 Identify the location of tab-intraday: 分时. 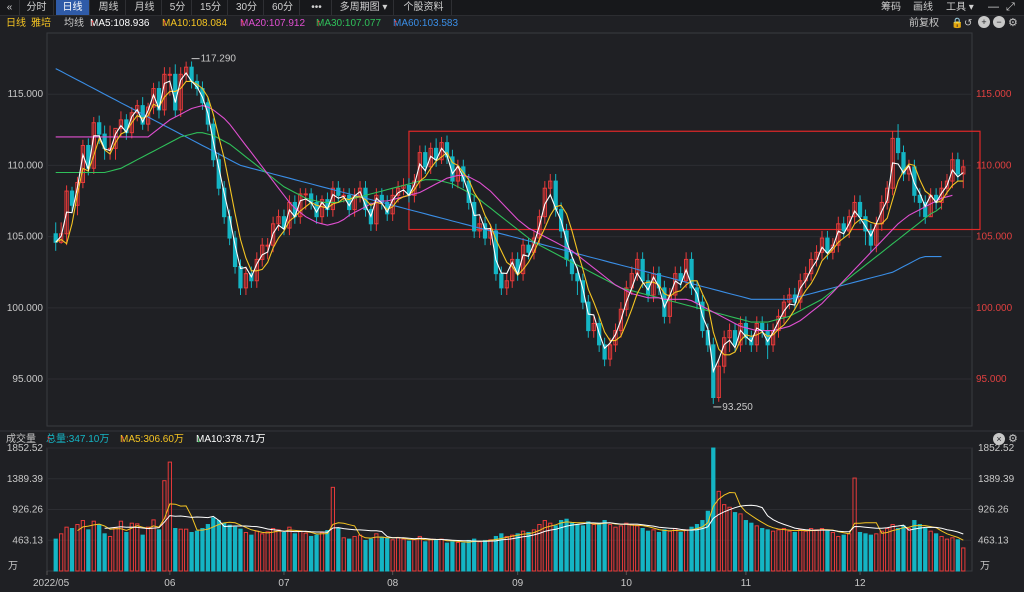
(37, 7).